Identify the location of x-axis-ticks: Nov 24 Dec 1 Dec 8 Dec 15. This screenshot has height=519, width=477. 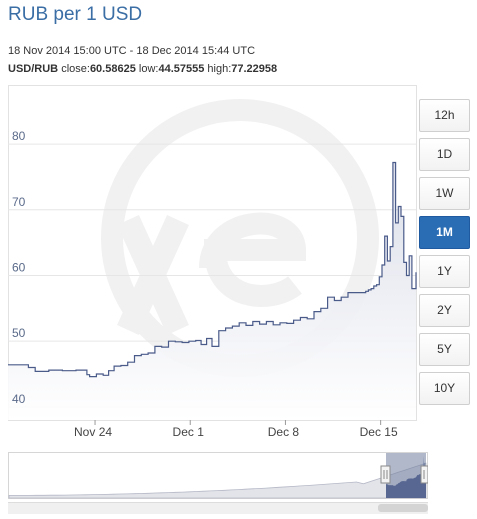
(236, 429).